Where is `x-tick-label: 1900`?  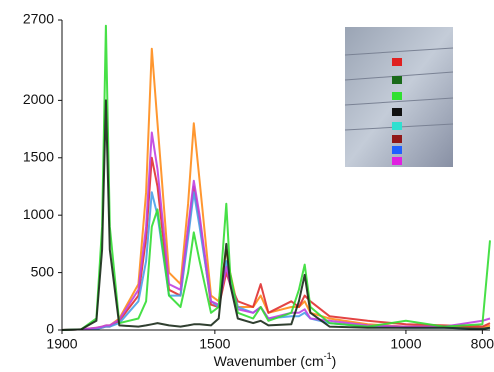
x-tick-label: 1900 is located at coordinates (61, 344).